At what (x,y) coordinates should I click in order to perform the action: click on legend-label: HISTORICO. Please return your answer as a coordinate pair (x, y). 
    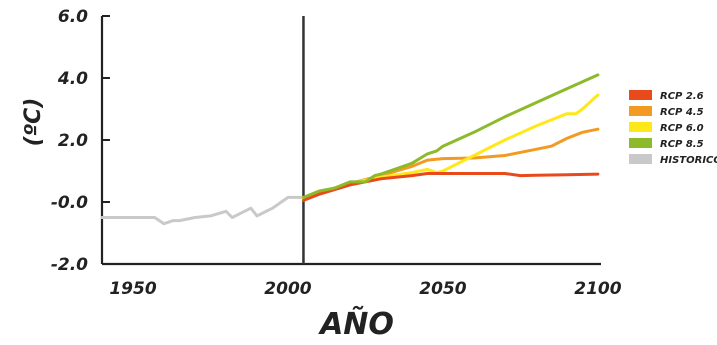
    Looking at the image, I should click on (688, 160).